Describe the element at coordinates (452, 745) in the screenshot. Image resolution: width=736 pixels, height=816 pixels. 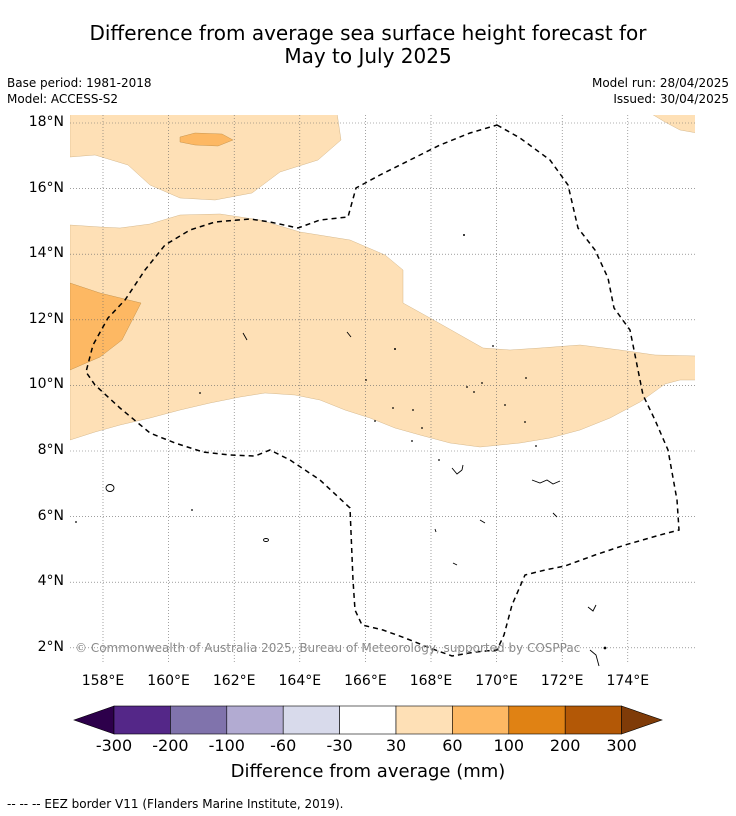
I see `colorbar-tick: 60` at that location.